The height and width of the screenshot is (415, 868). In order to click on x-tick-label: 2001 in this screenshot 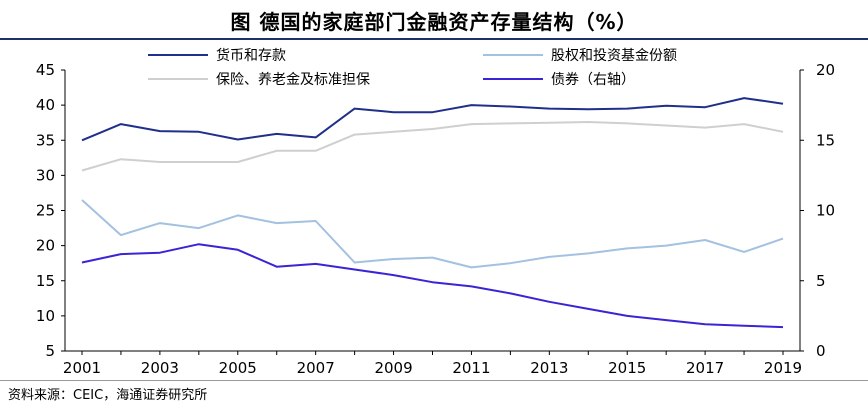, I will do `click(82, 368)`.